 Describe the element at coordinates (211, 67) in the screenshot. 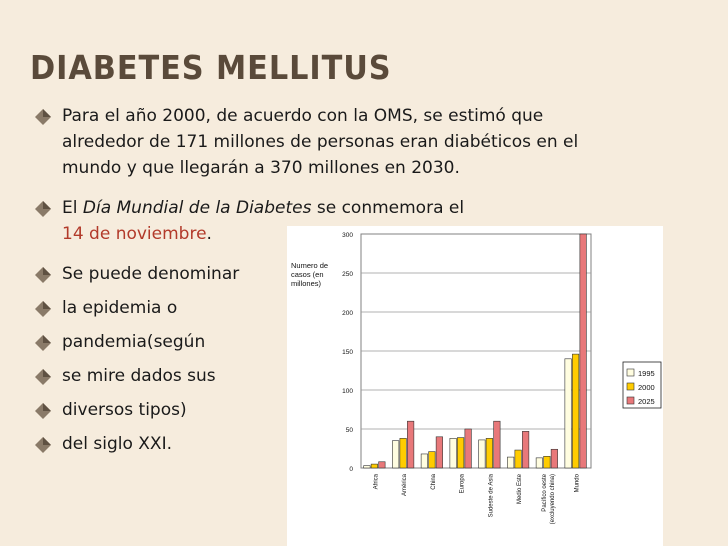

I see `slide-title: DIABETES MELLITUS` at that location.